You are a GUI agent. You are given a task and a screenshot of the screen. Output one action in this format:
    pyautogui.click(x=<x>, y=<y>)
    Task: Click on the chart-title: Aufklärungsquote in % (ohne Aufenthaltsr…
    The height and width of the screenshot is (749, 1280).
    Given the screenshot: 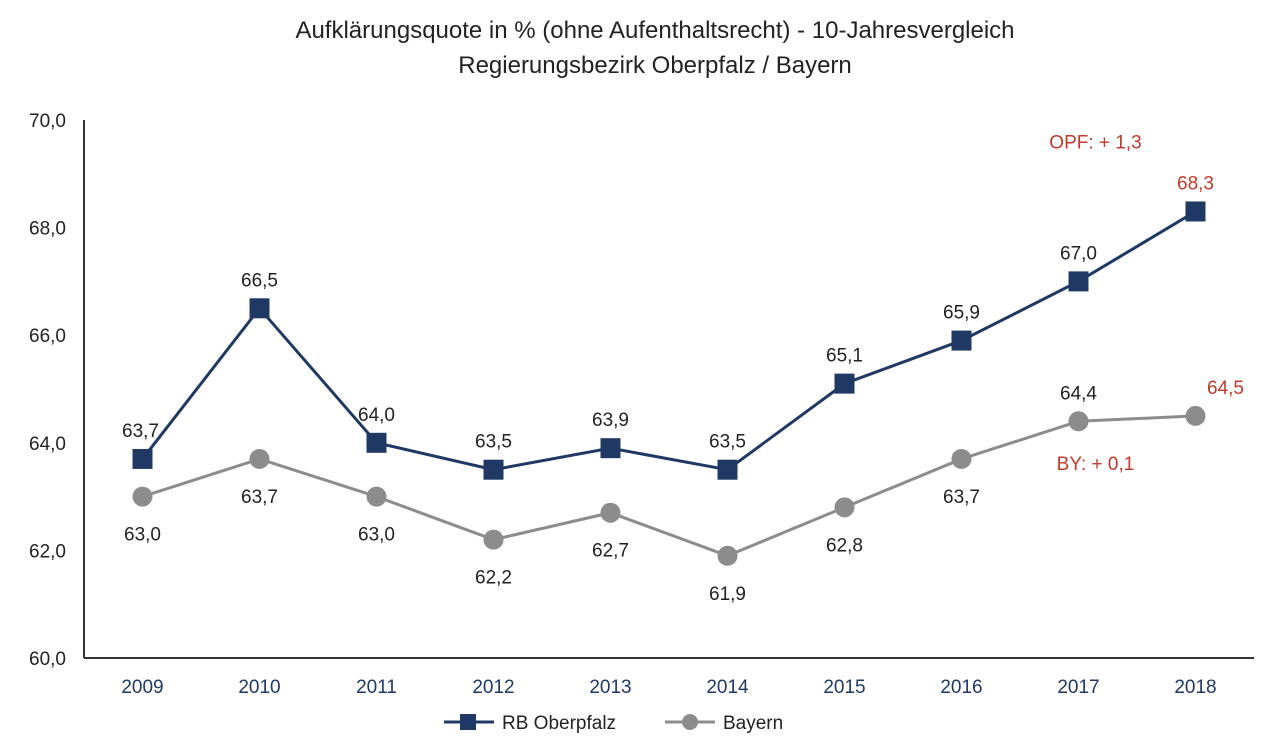 What is the action you would take?
    pyautogui.click(x=654, y=30)
    